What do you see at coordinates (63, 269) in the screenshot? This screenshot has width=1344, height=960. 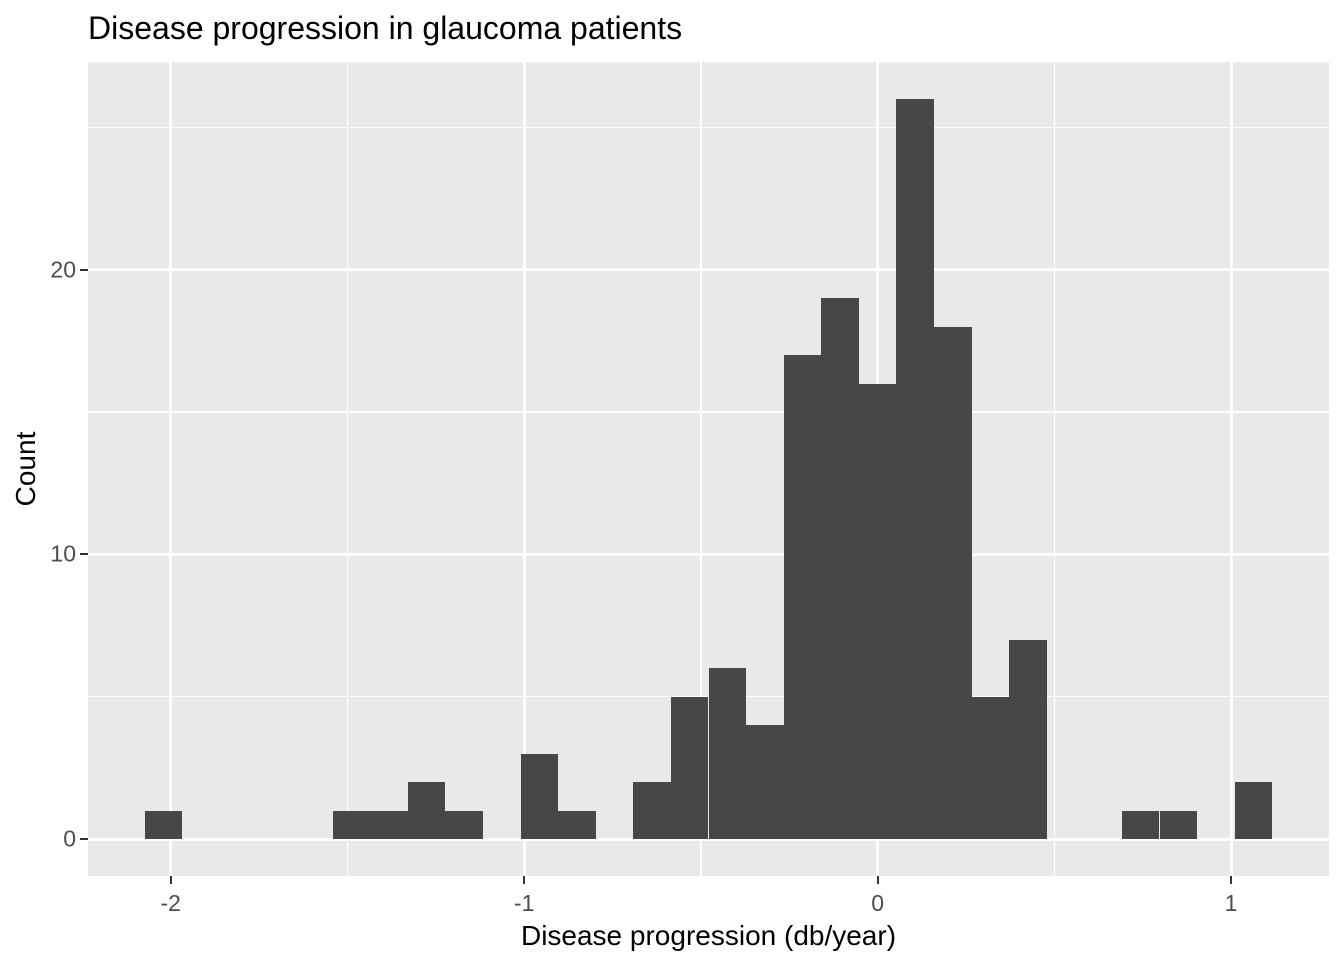 I see `y-tick-label: 20` at bounding box center [63, 269].